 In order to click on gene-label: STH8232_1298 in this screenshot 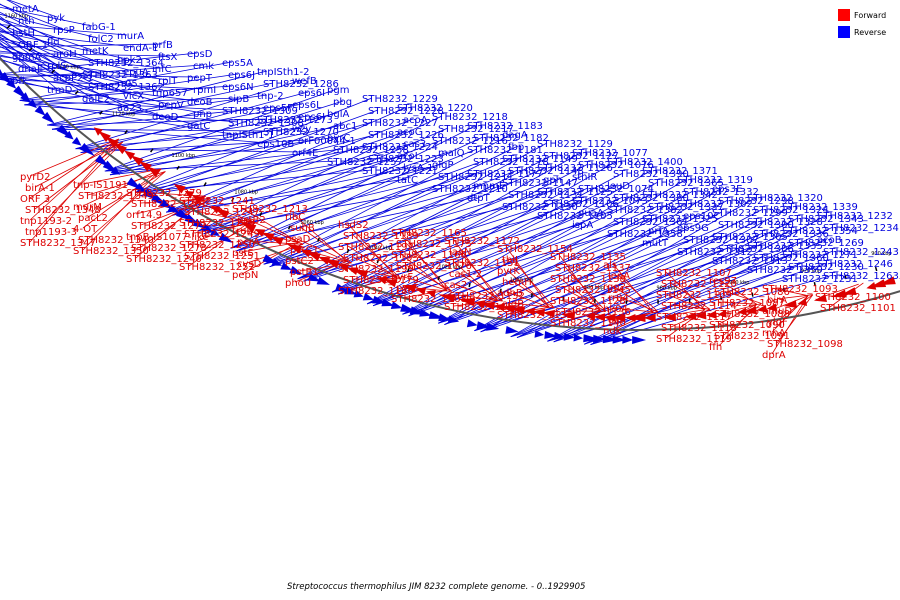, I will do `click(756, 201)`.